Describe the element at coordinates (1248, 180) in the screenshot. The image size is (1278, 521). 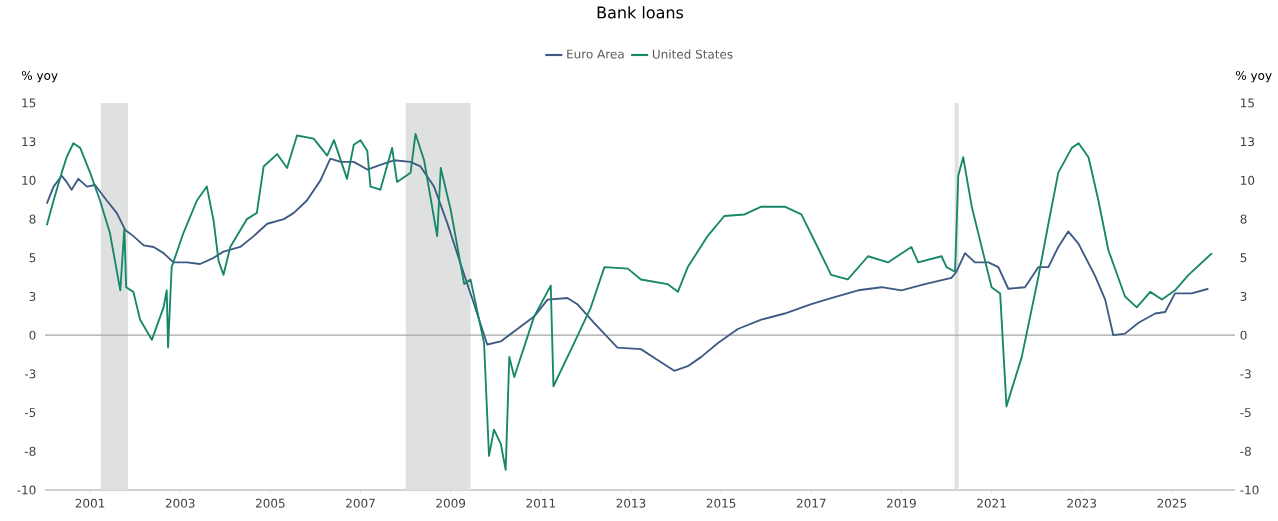
I see `y2-tick-label: 10` at that location.